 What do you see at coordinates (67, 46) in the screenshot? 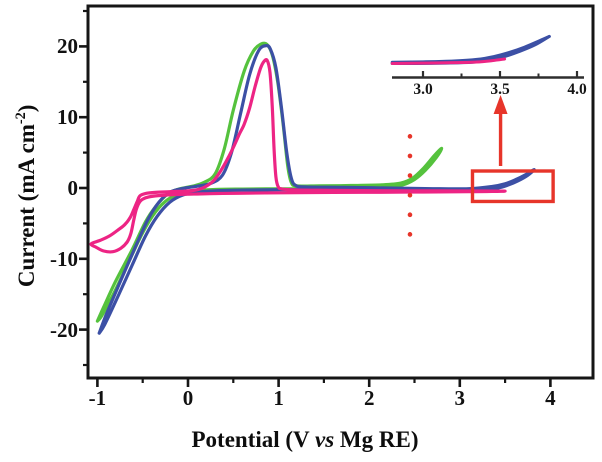
I see `y-tick-label: 20` at bounding box center [67, 46].